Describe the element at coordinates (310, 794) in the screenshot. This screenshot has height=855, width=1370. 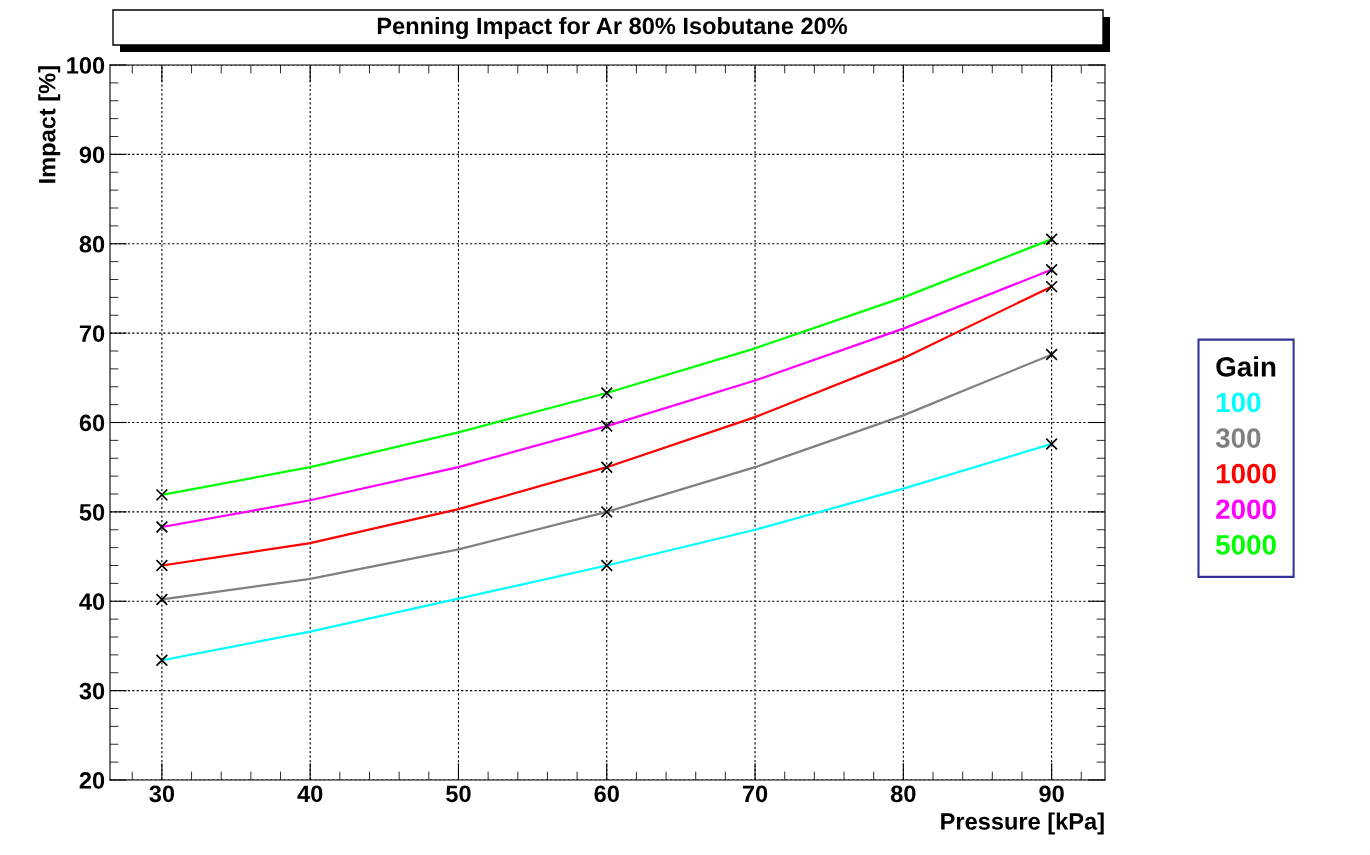
I see `x-tick-label: 40` at that location.